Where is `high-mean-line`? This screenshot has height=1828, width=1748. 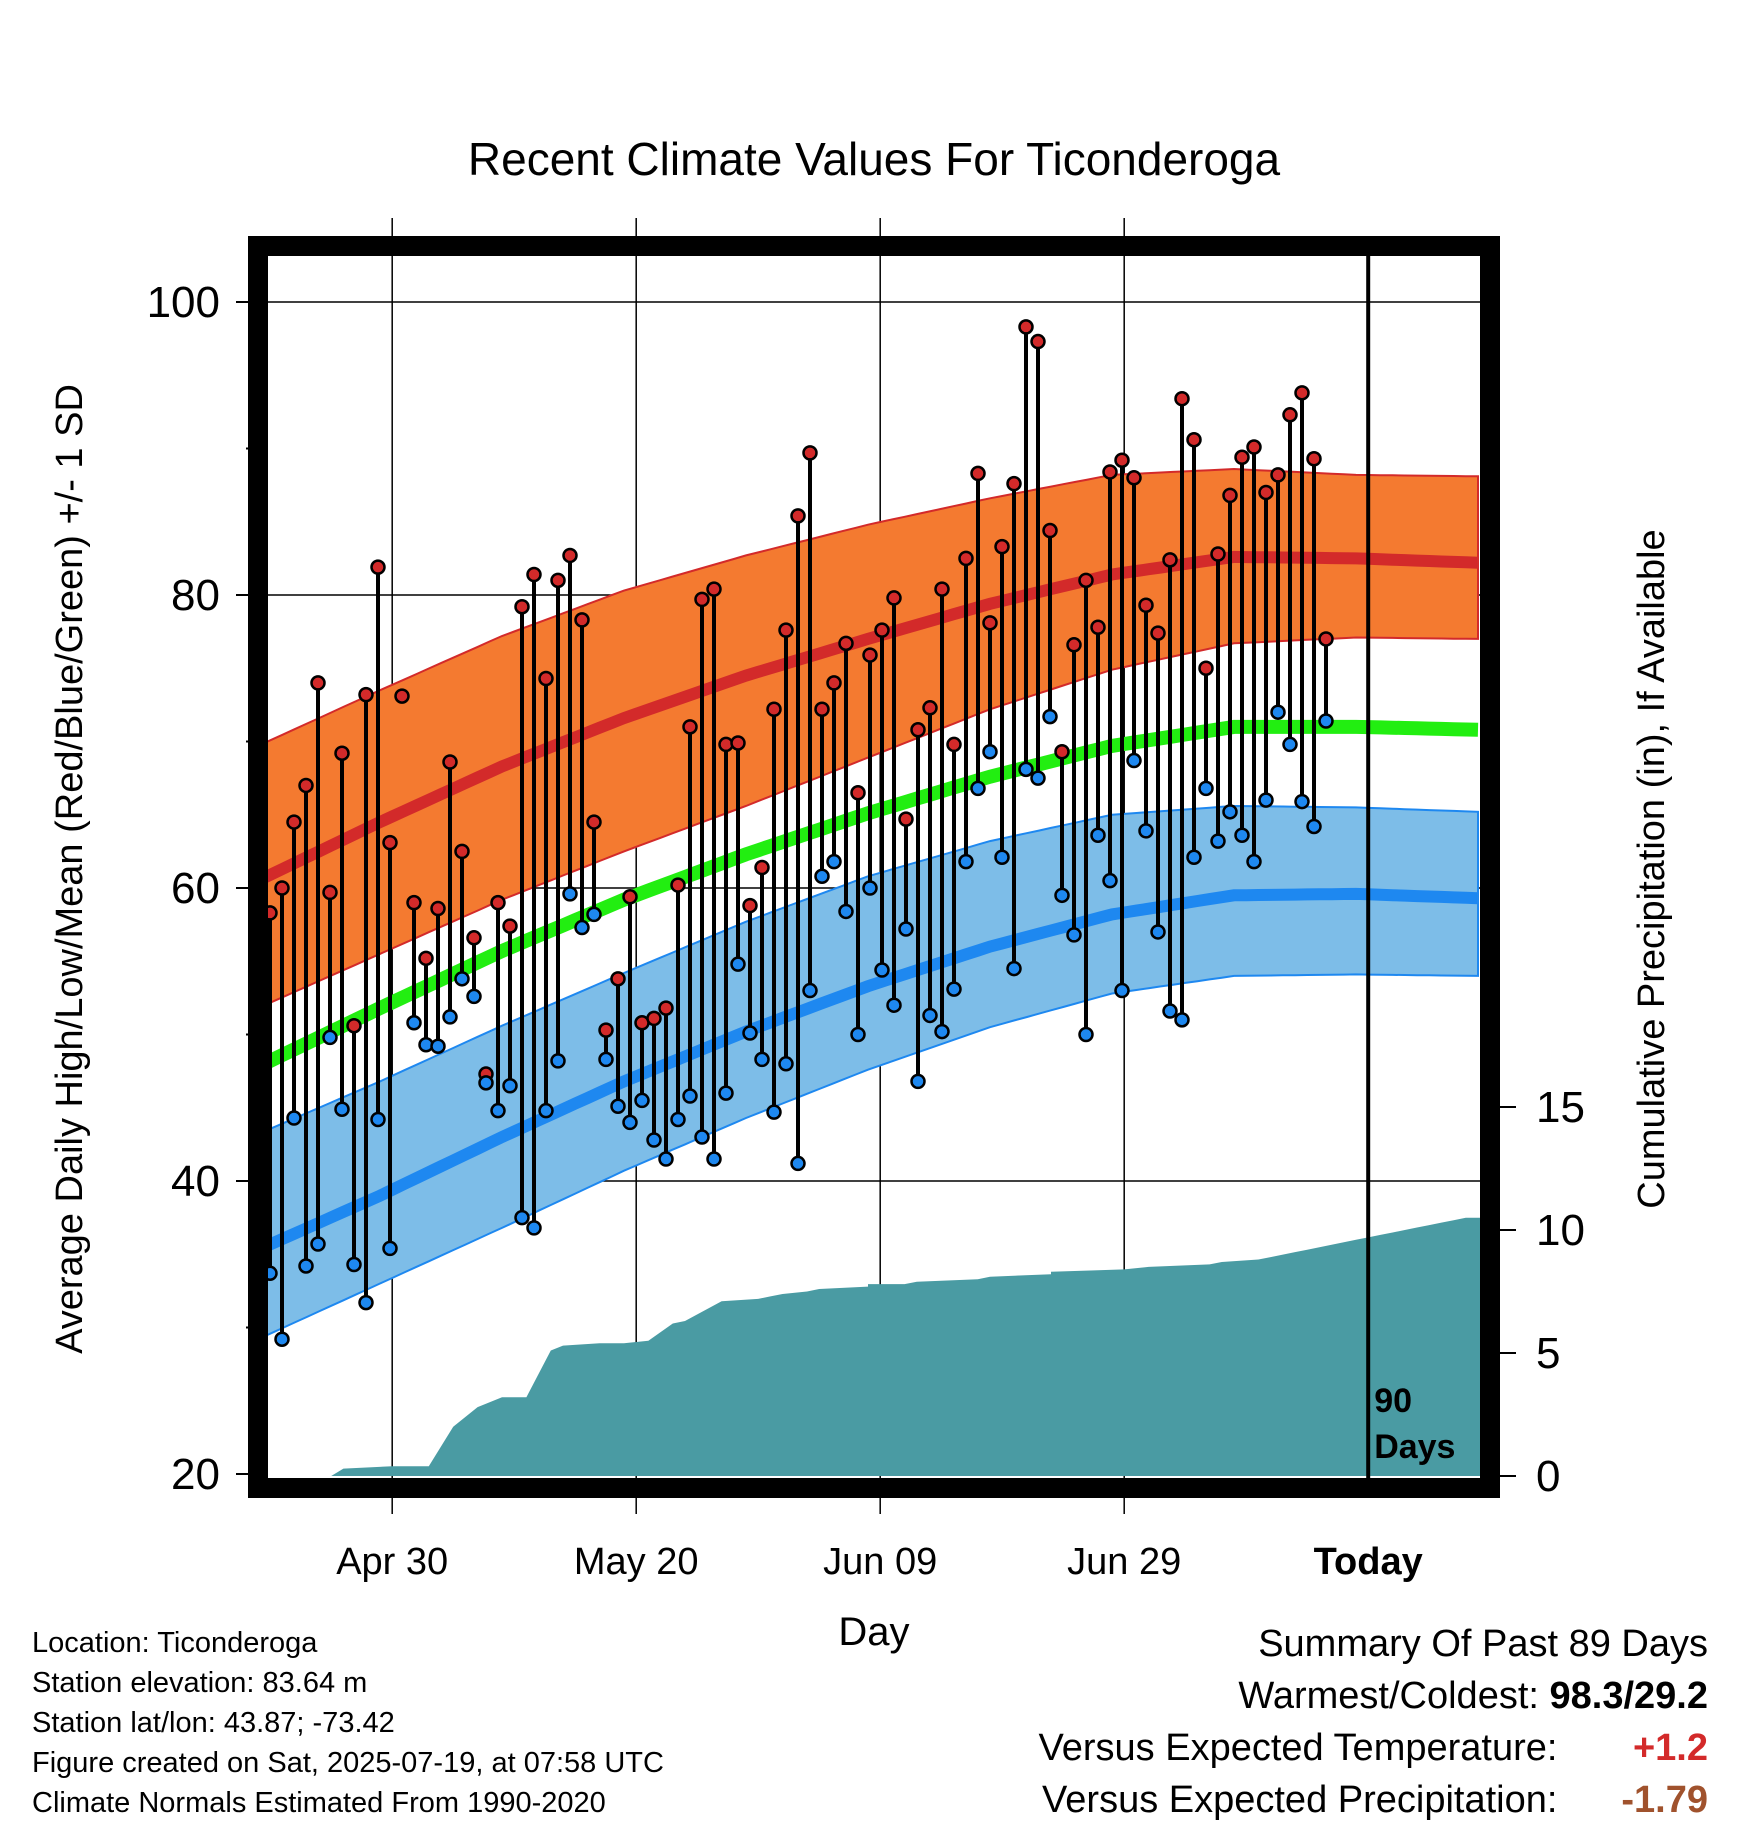 high-mean-line is located at coordinates (873, 716).